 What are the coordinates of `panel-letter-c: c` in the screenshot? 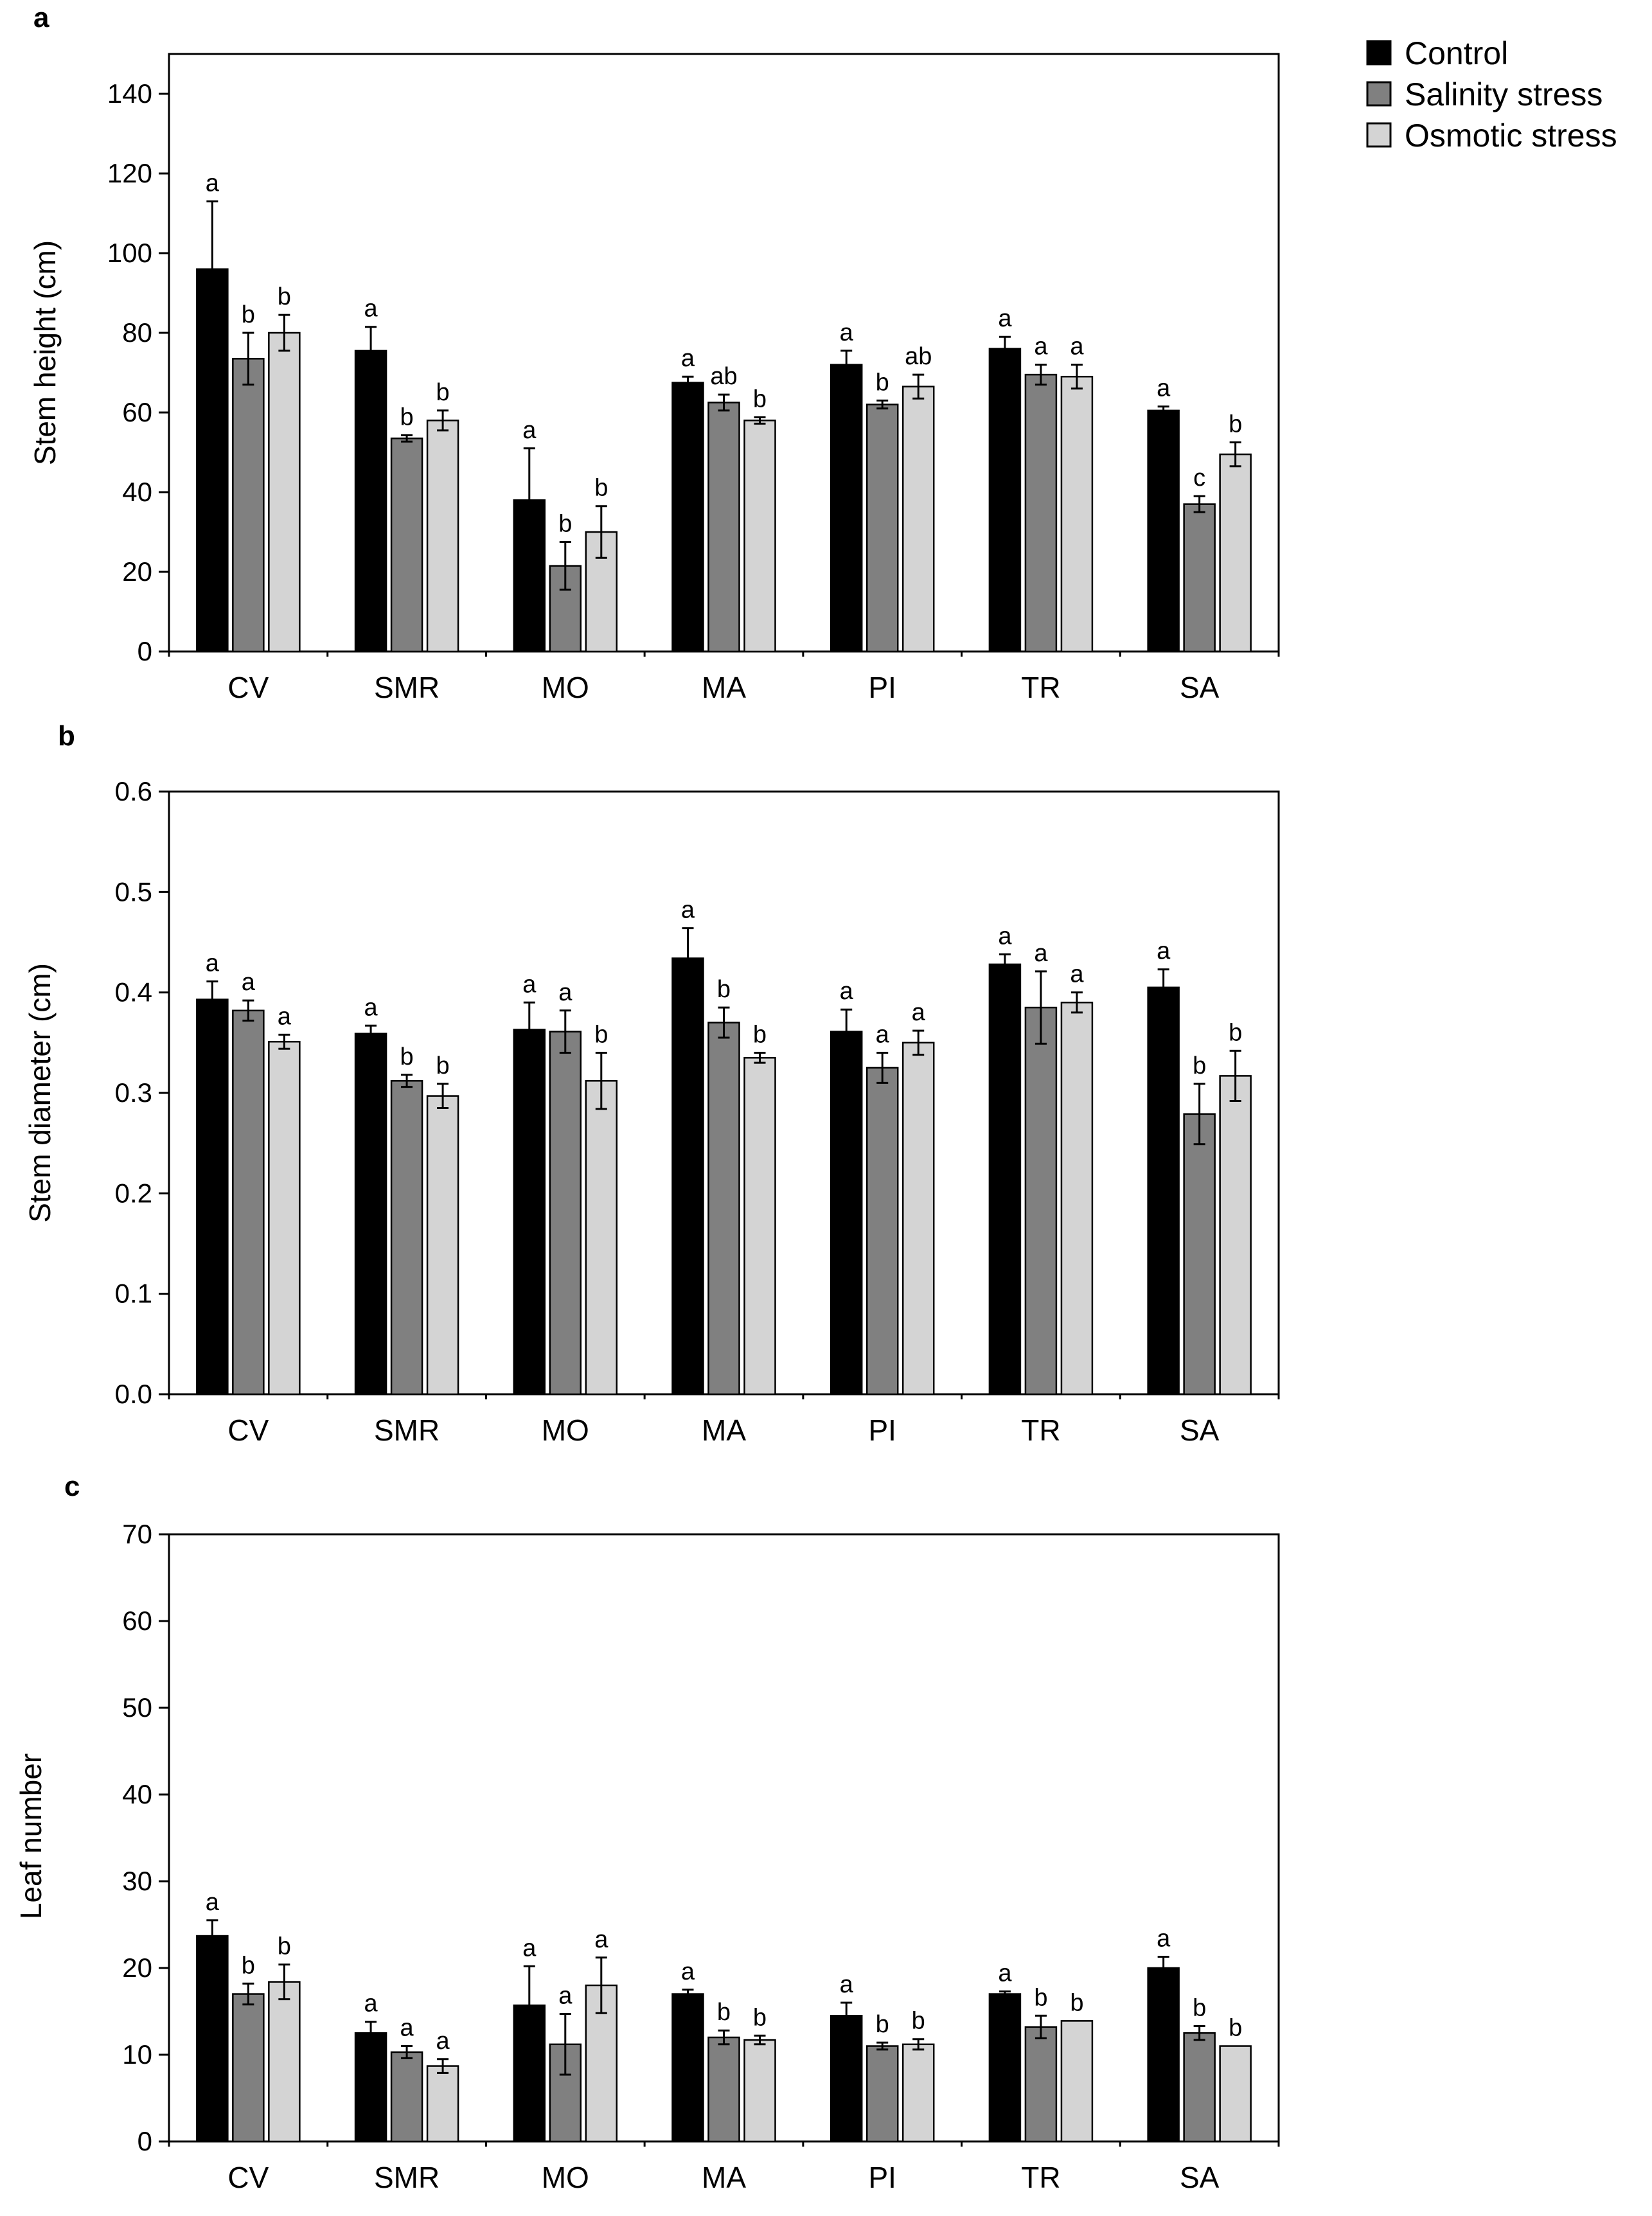 It's located at (72, 1486).